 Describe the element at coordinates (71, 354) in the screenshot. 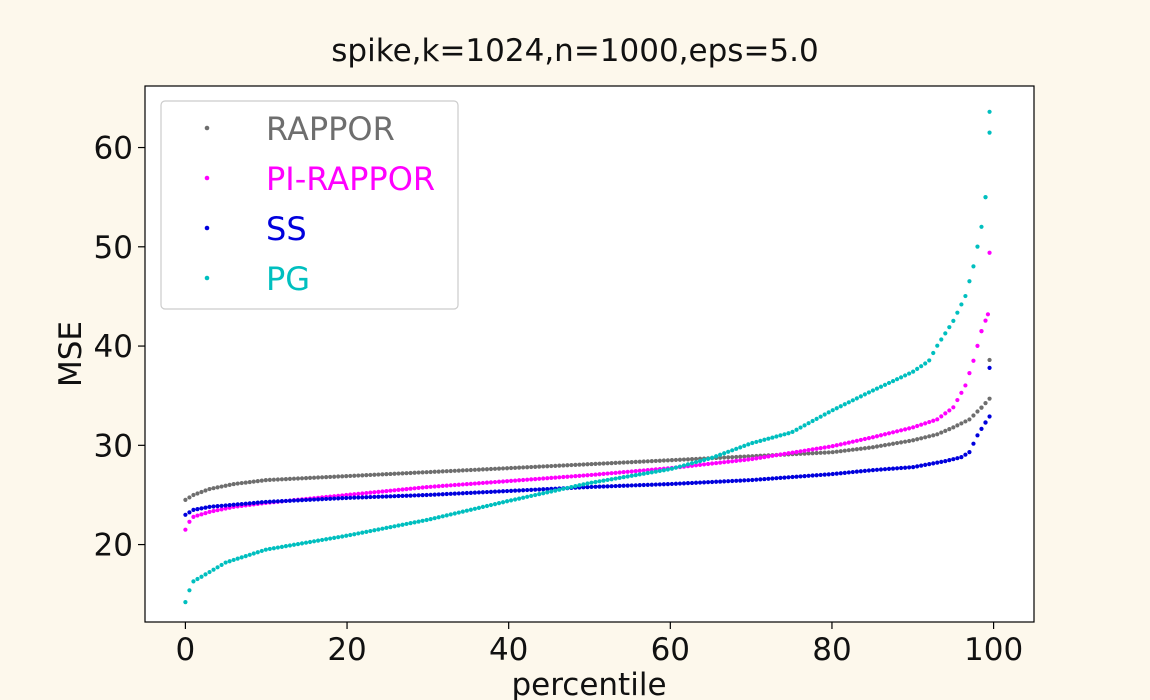

I see `y-axis-label: MSE` at that location.